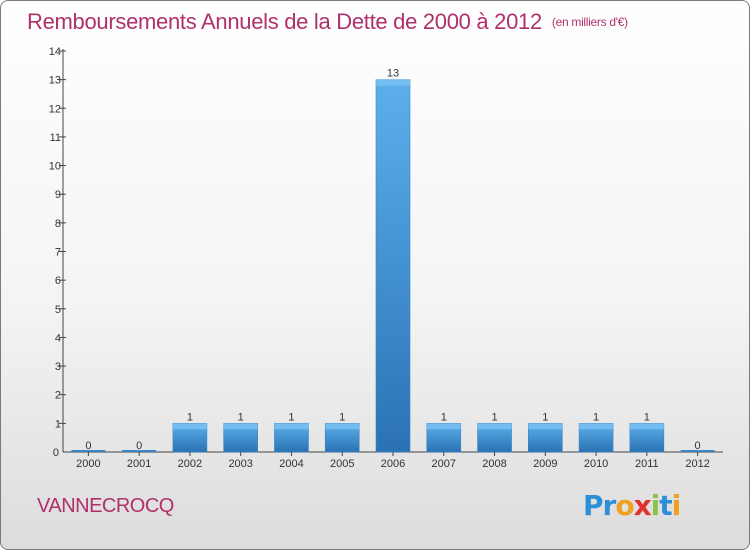 The image size is (750, 550). I want to click on y-tick-label: 8, so click(58, 224).